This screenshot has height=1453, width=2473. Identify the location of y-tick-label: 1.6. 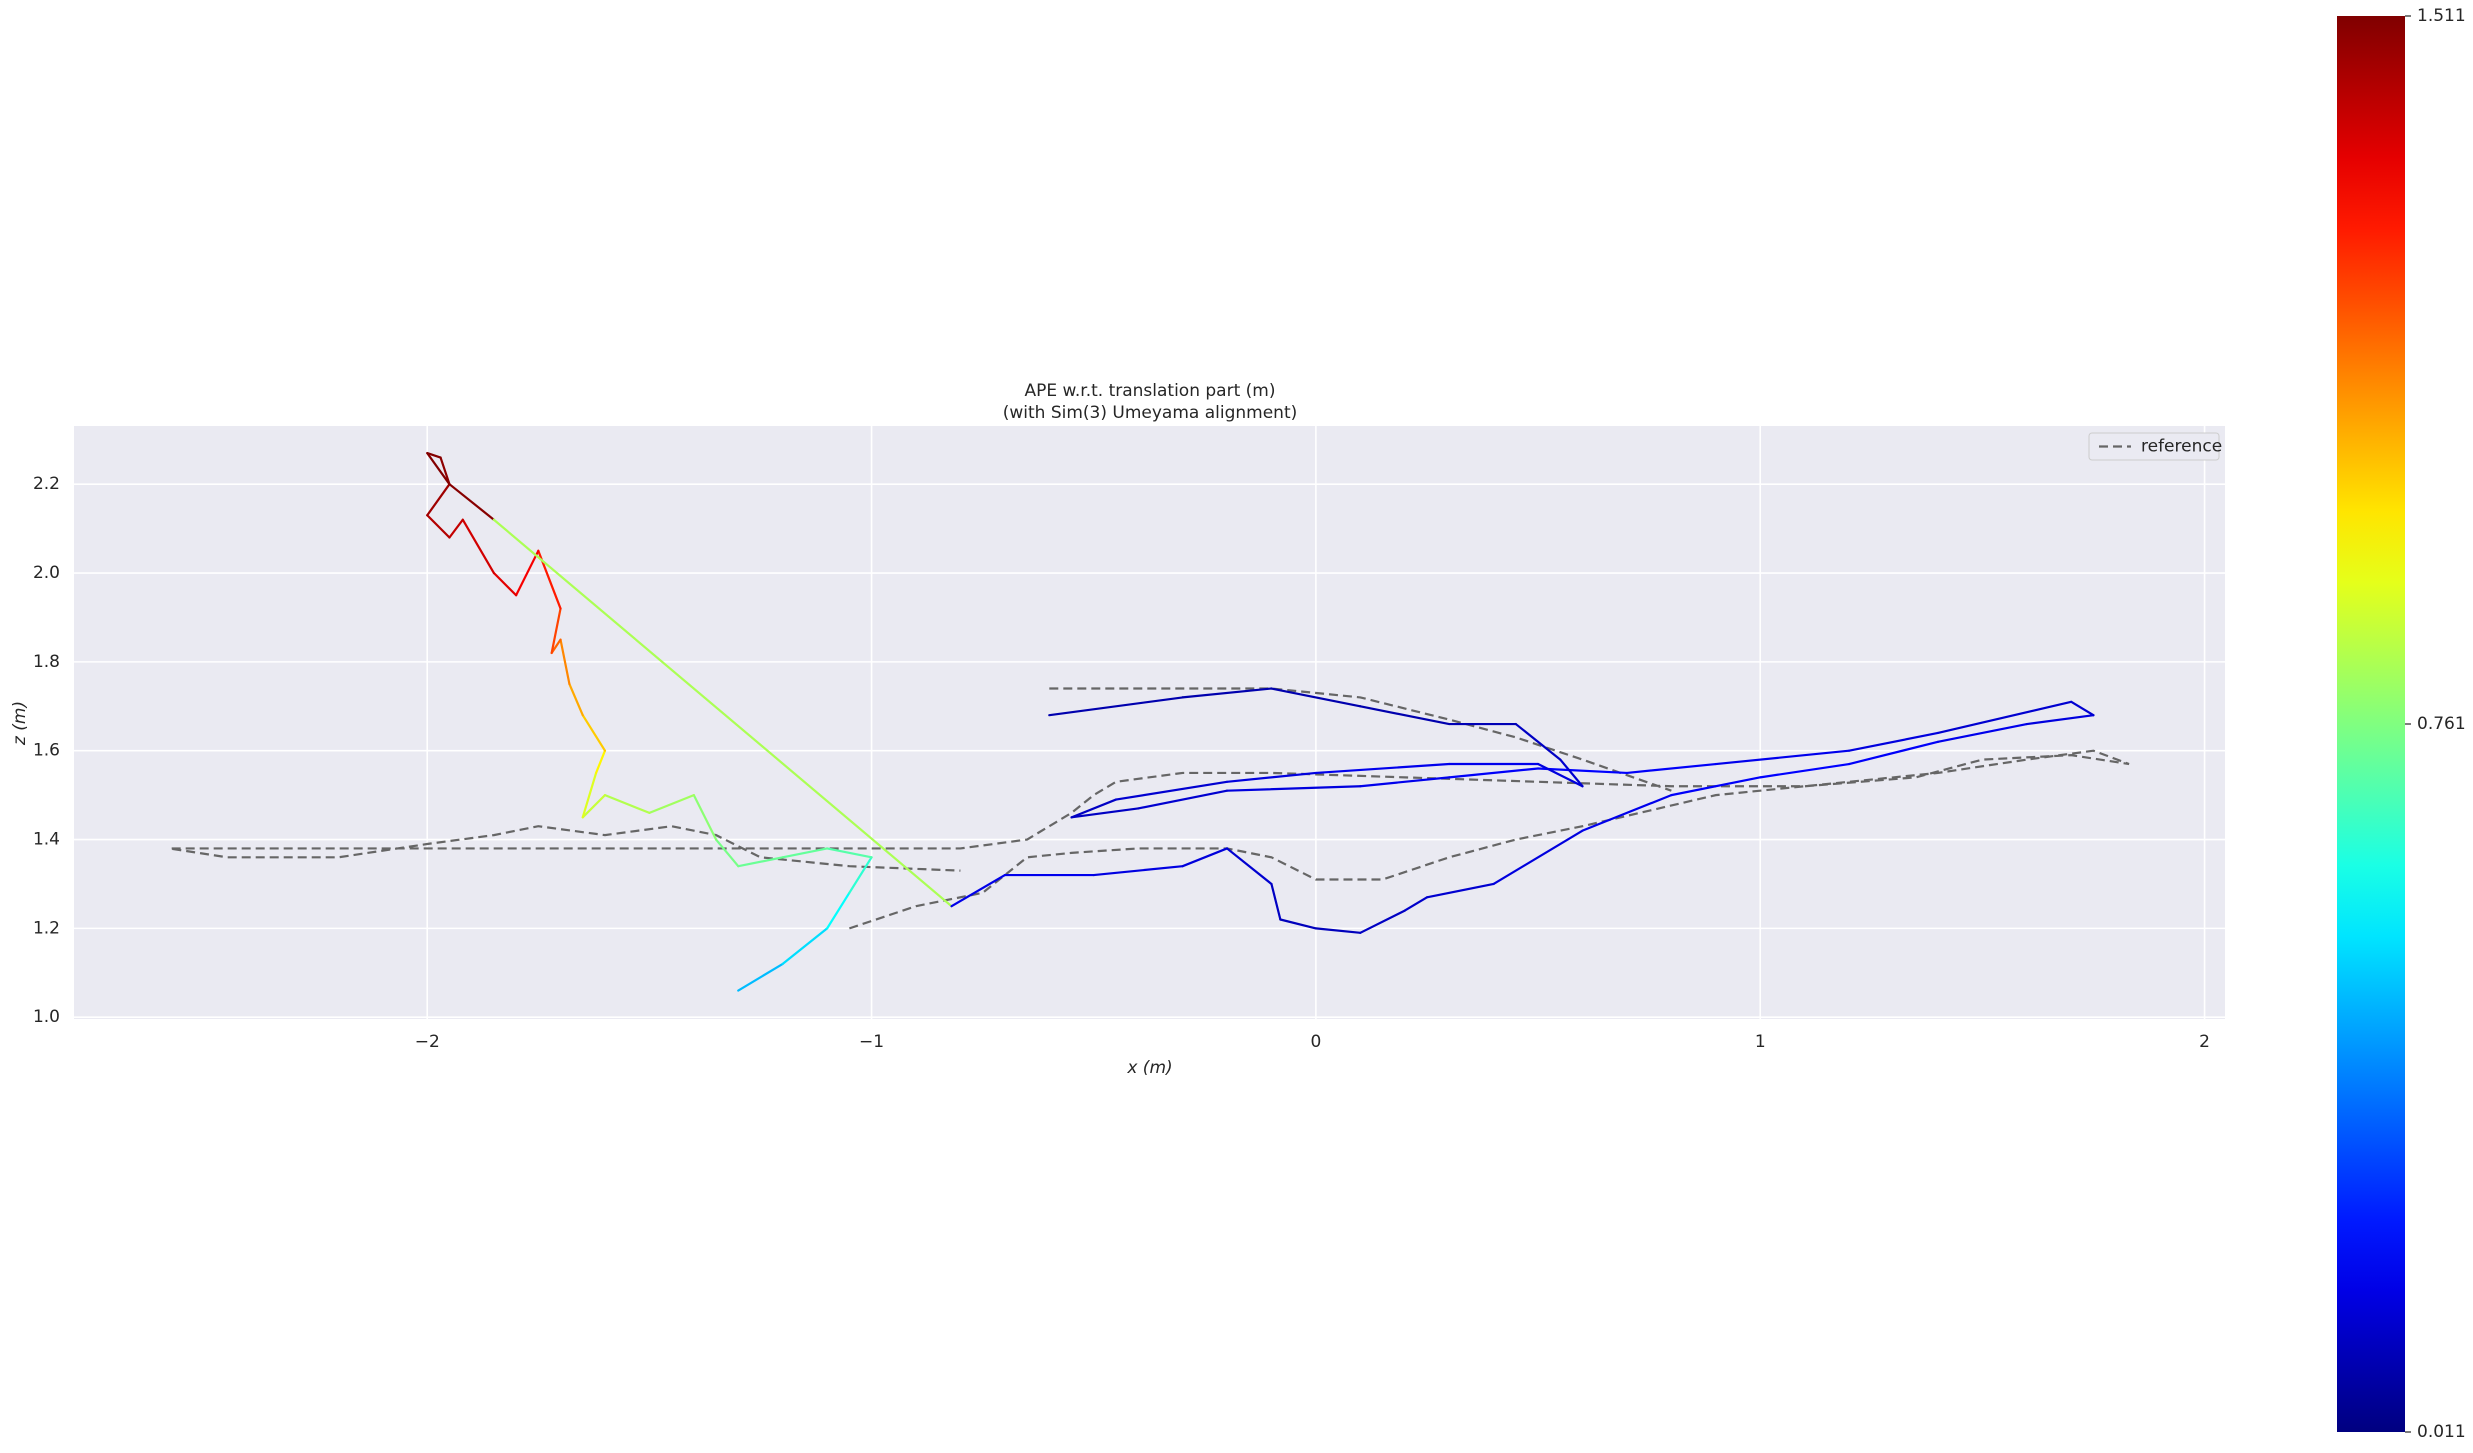
(46, 751).